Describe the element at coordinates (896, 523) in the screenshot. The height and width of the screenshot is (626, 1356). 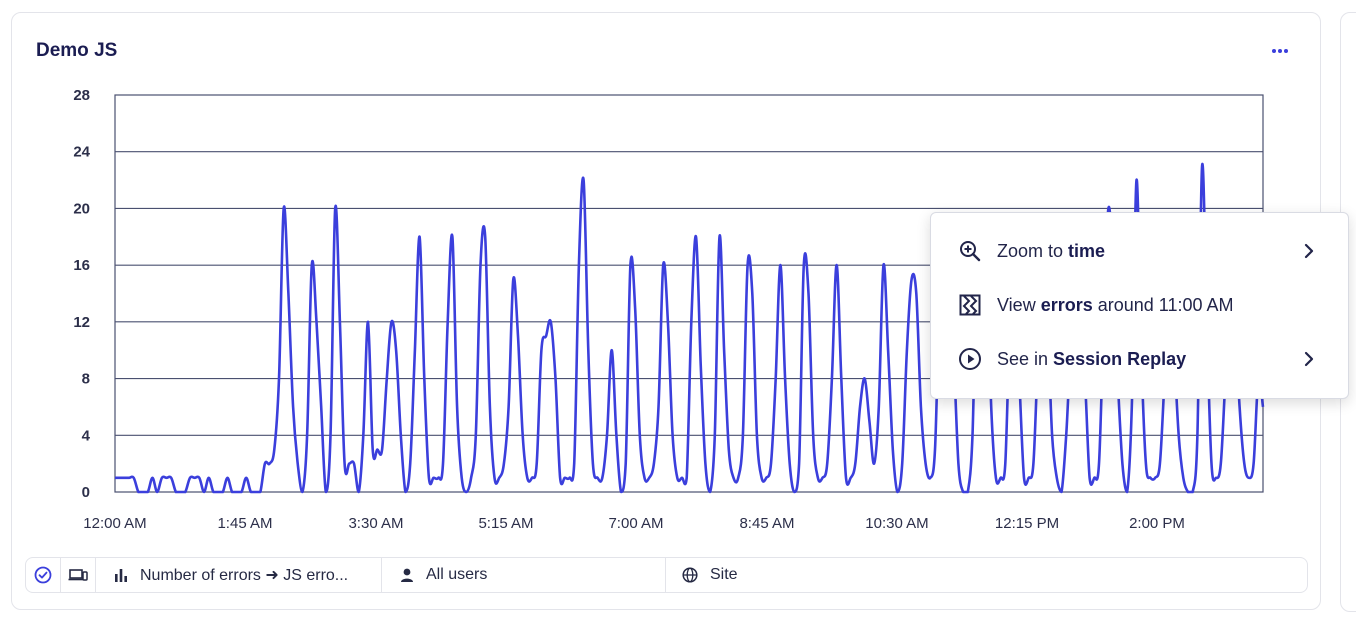
I see `x-tick-label: 10:30 AM` at that location.